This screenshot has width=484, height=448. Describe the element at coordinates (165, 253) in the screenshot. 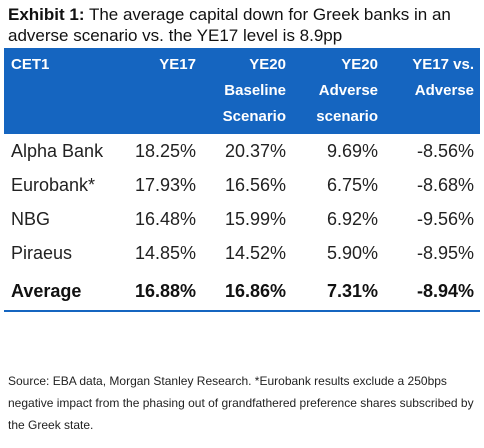

I see `cell-ye17: 14.85%` at that location.